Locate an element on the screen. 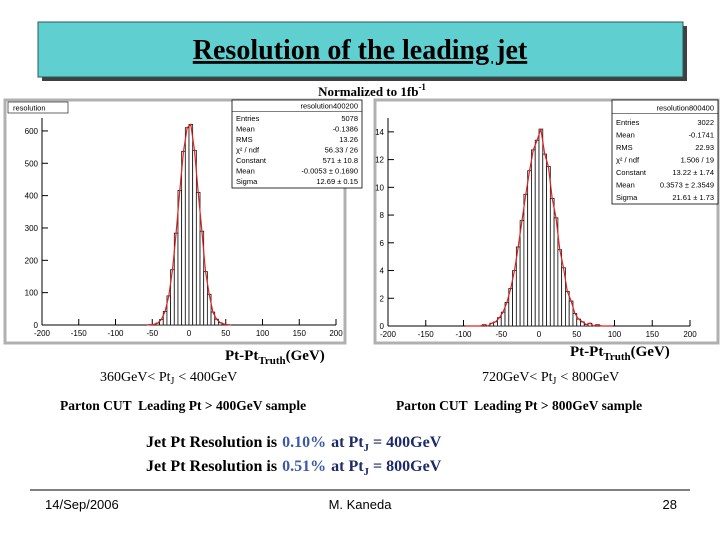 This screenshot has height=540, width=720. y-tick-label: 500 is located at coordinates (32, 163).